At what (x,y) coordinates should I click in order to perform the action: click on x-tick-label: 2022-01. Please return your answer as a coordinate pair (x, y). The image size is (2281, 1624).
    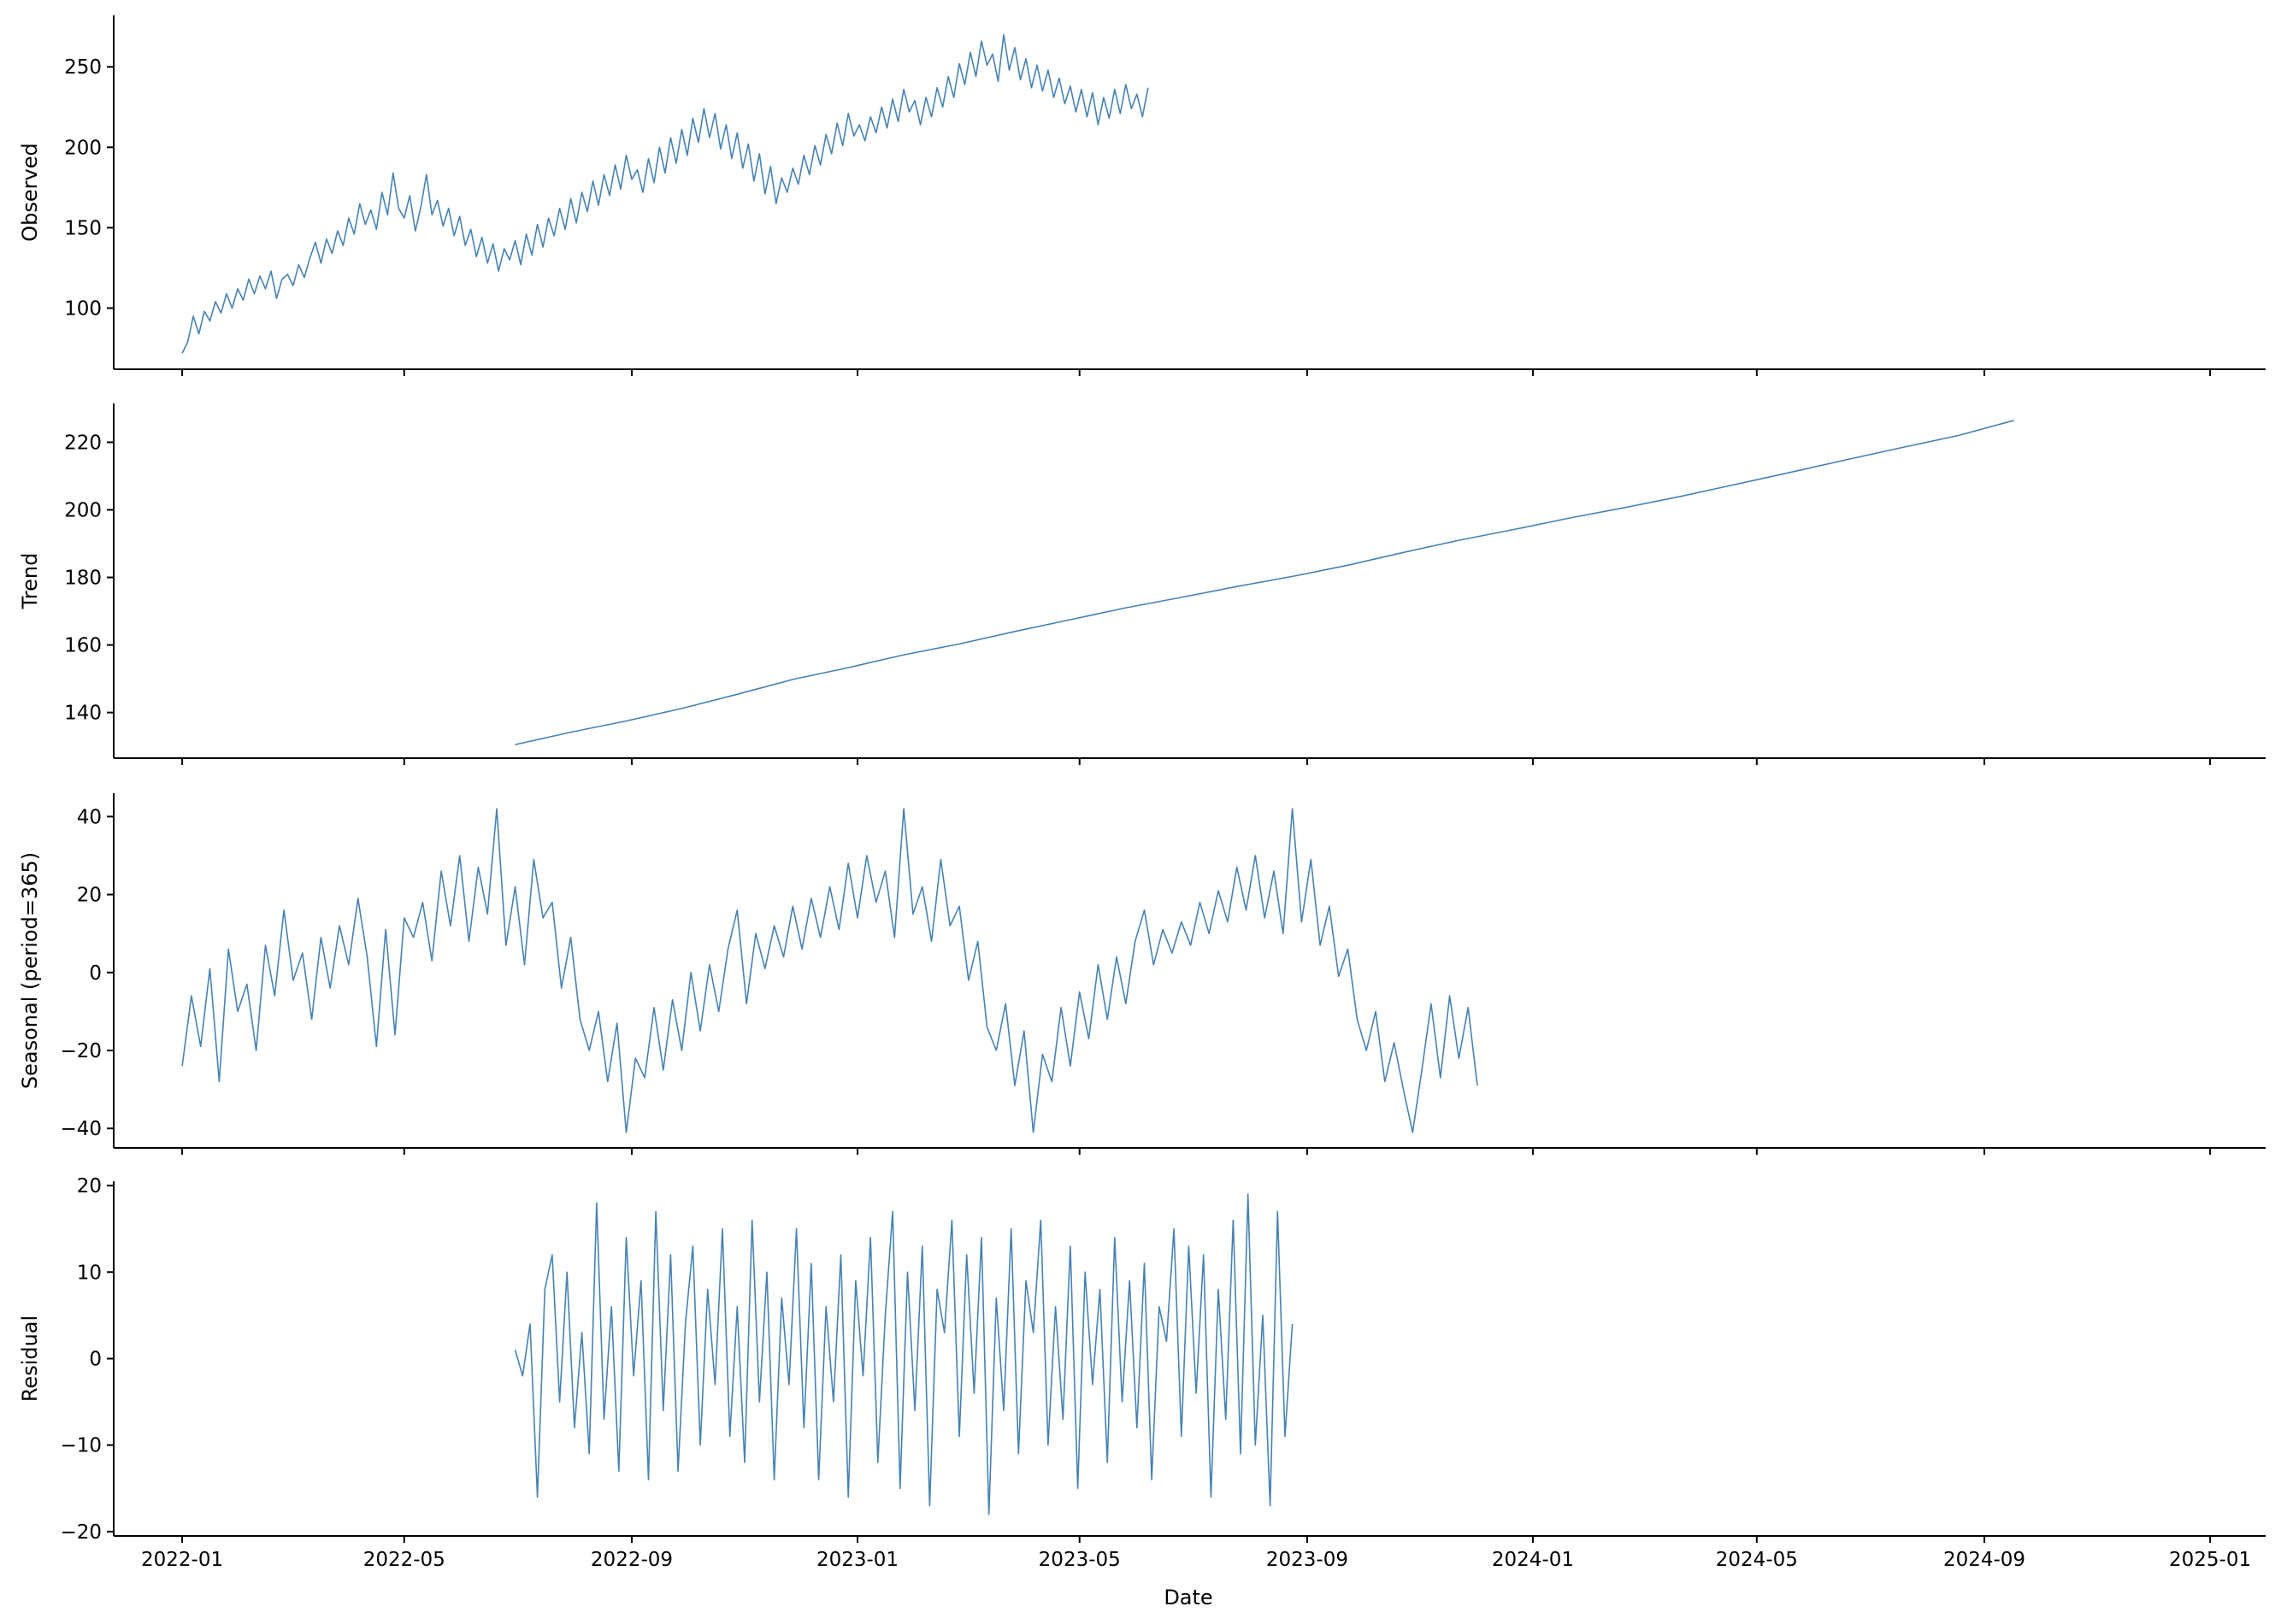
    Looking at the image, I should click on (182, 1560).